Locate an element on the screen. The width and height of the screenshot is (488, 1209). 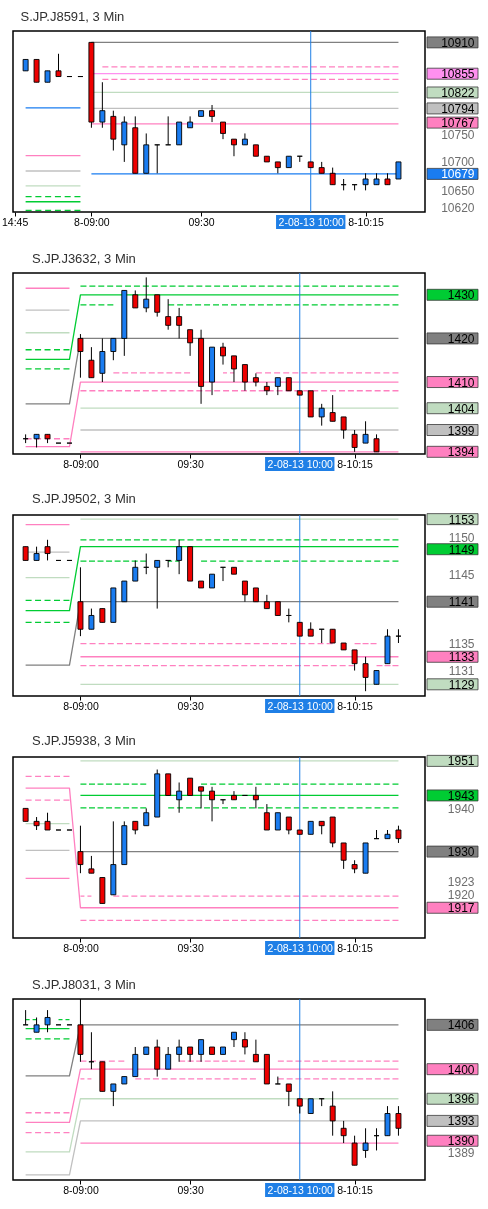
y-tick-label: 1943 is located at coordinates (461, 795).